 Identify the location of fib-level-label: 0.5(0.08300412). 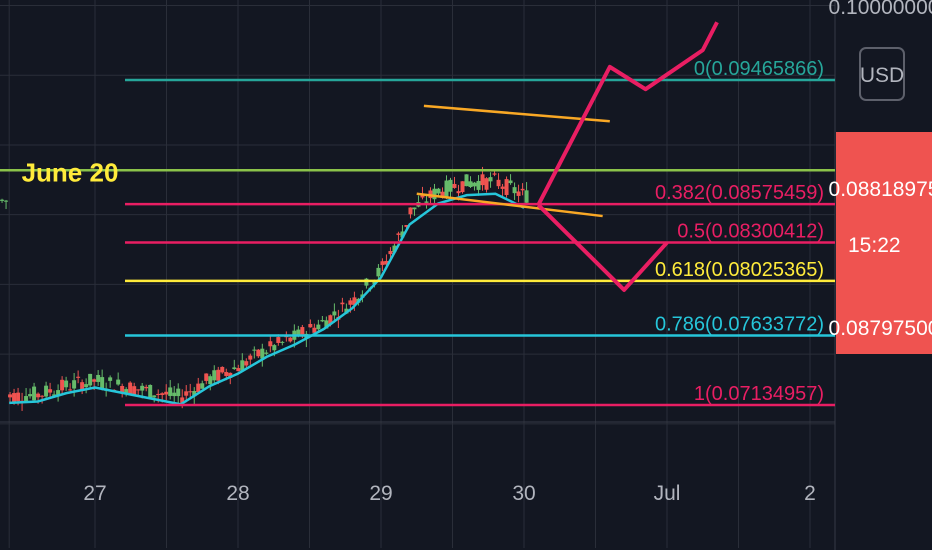
(750, 231).